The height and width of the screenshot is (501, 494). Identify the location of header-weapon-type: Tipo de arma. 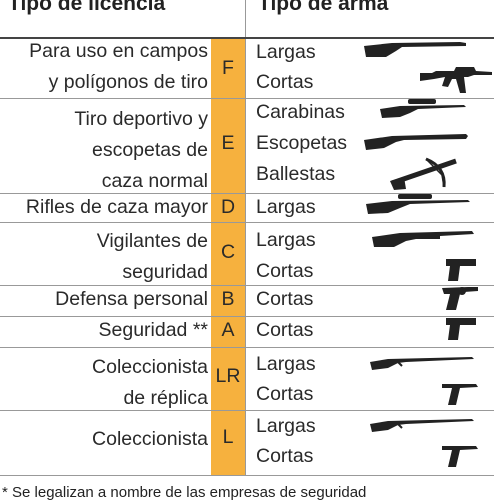
(323, 7).